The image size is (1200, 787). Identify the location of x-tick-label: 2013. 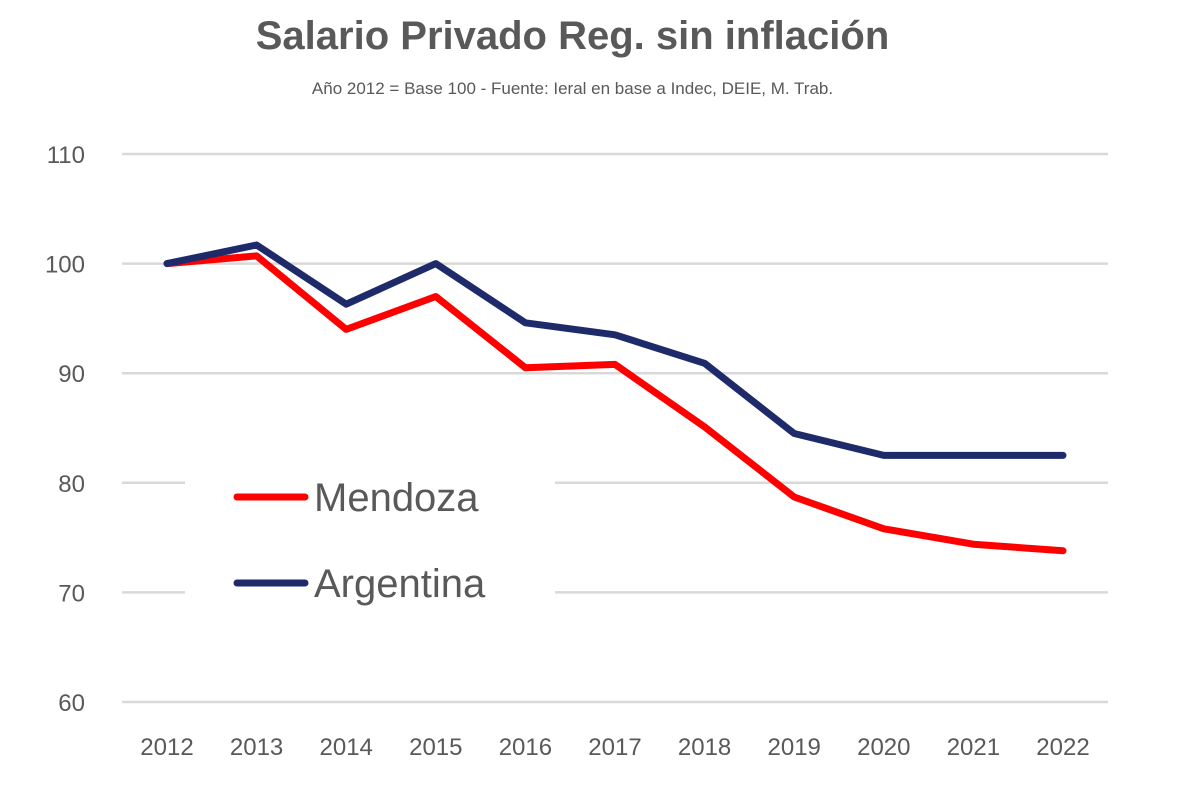
(256, 747).